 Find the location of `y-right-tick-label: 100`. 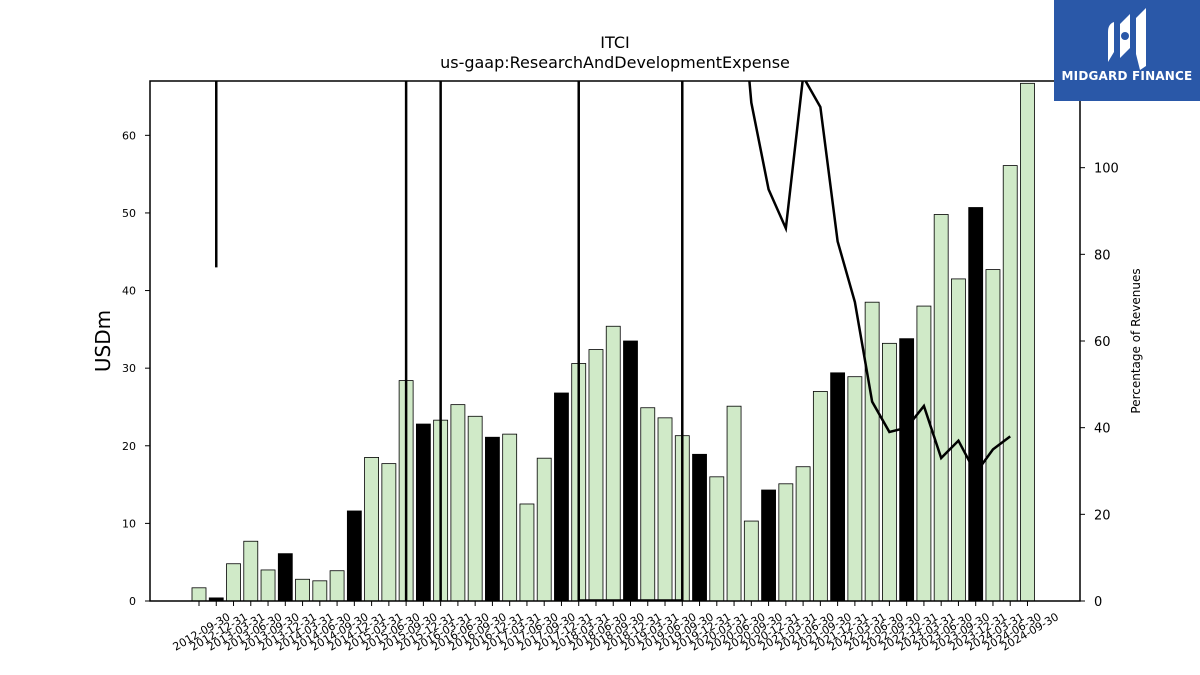

y-right-tick-label: 100 is located at coordinates (1106, 169).